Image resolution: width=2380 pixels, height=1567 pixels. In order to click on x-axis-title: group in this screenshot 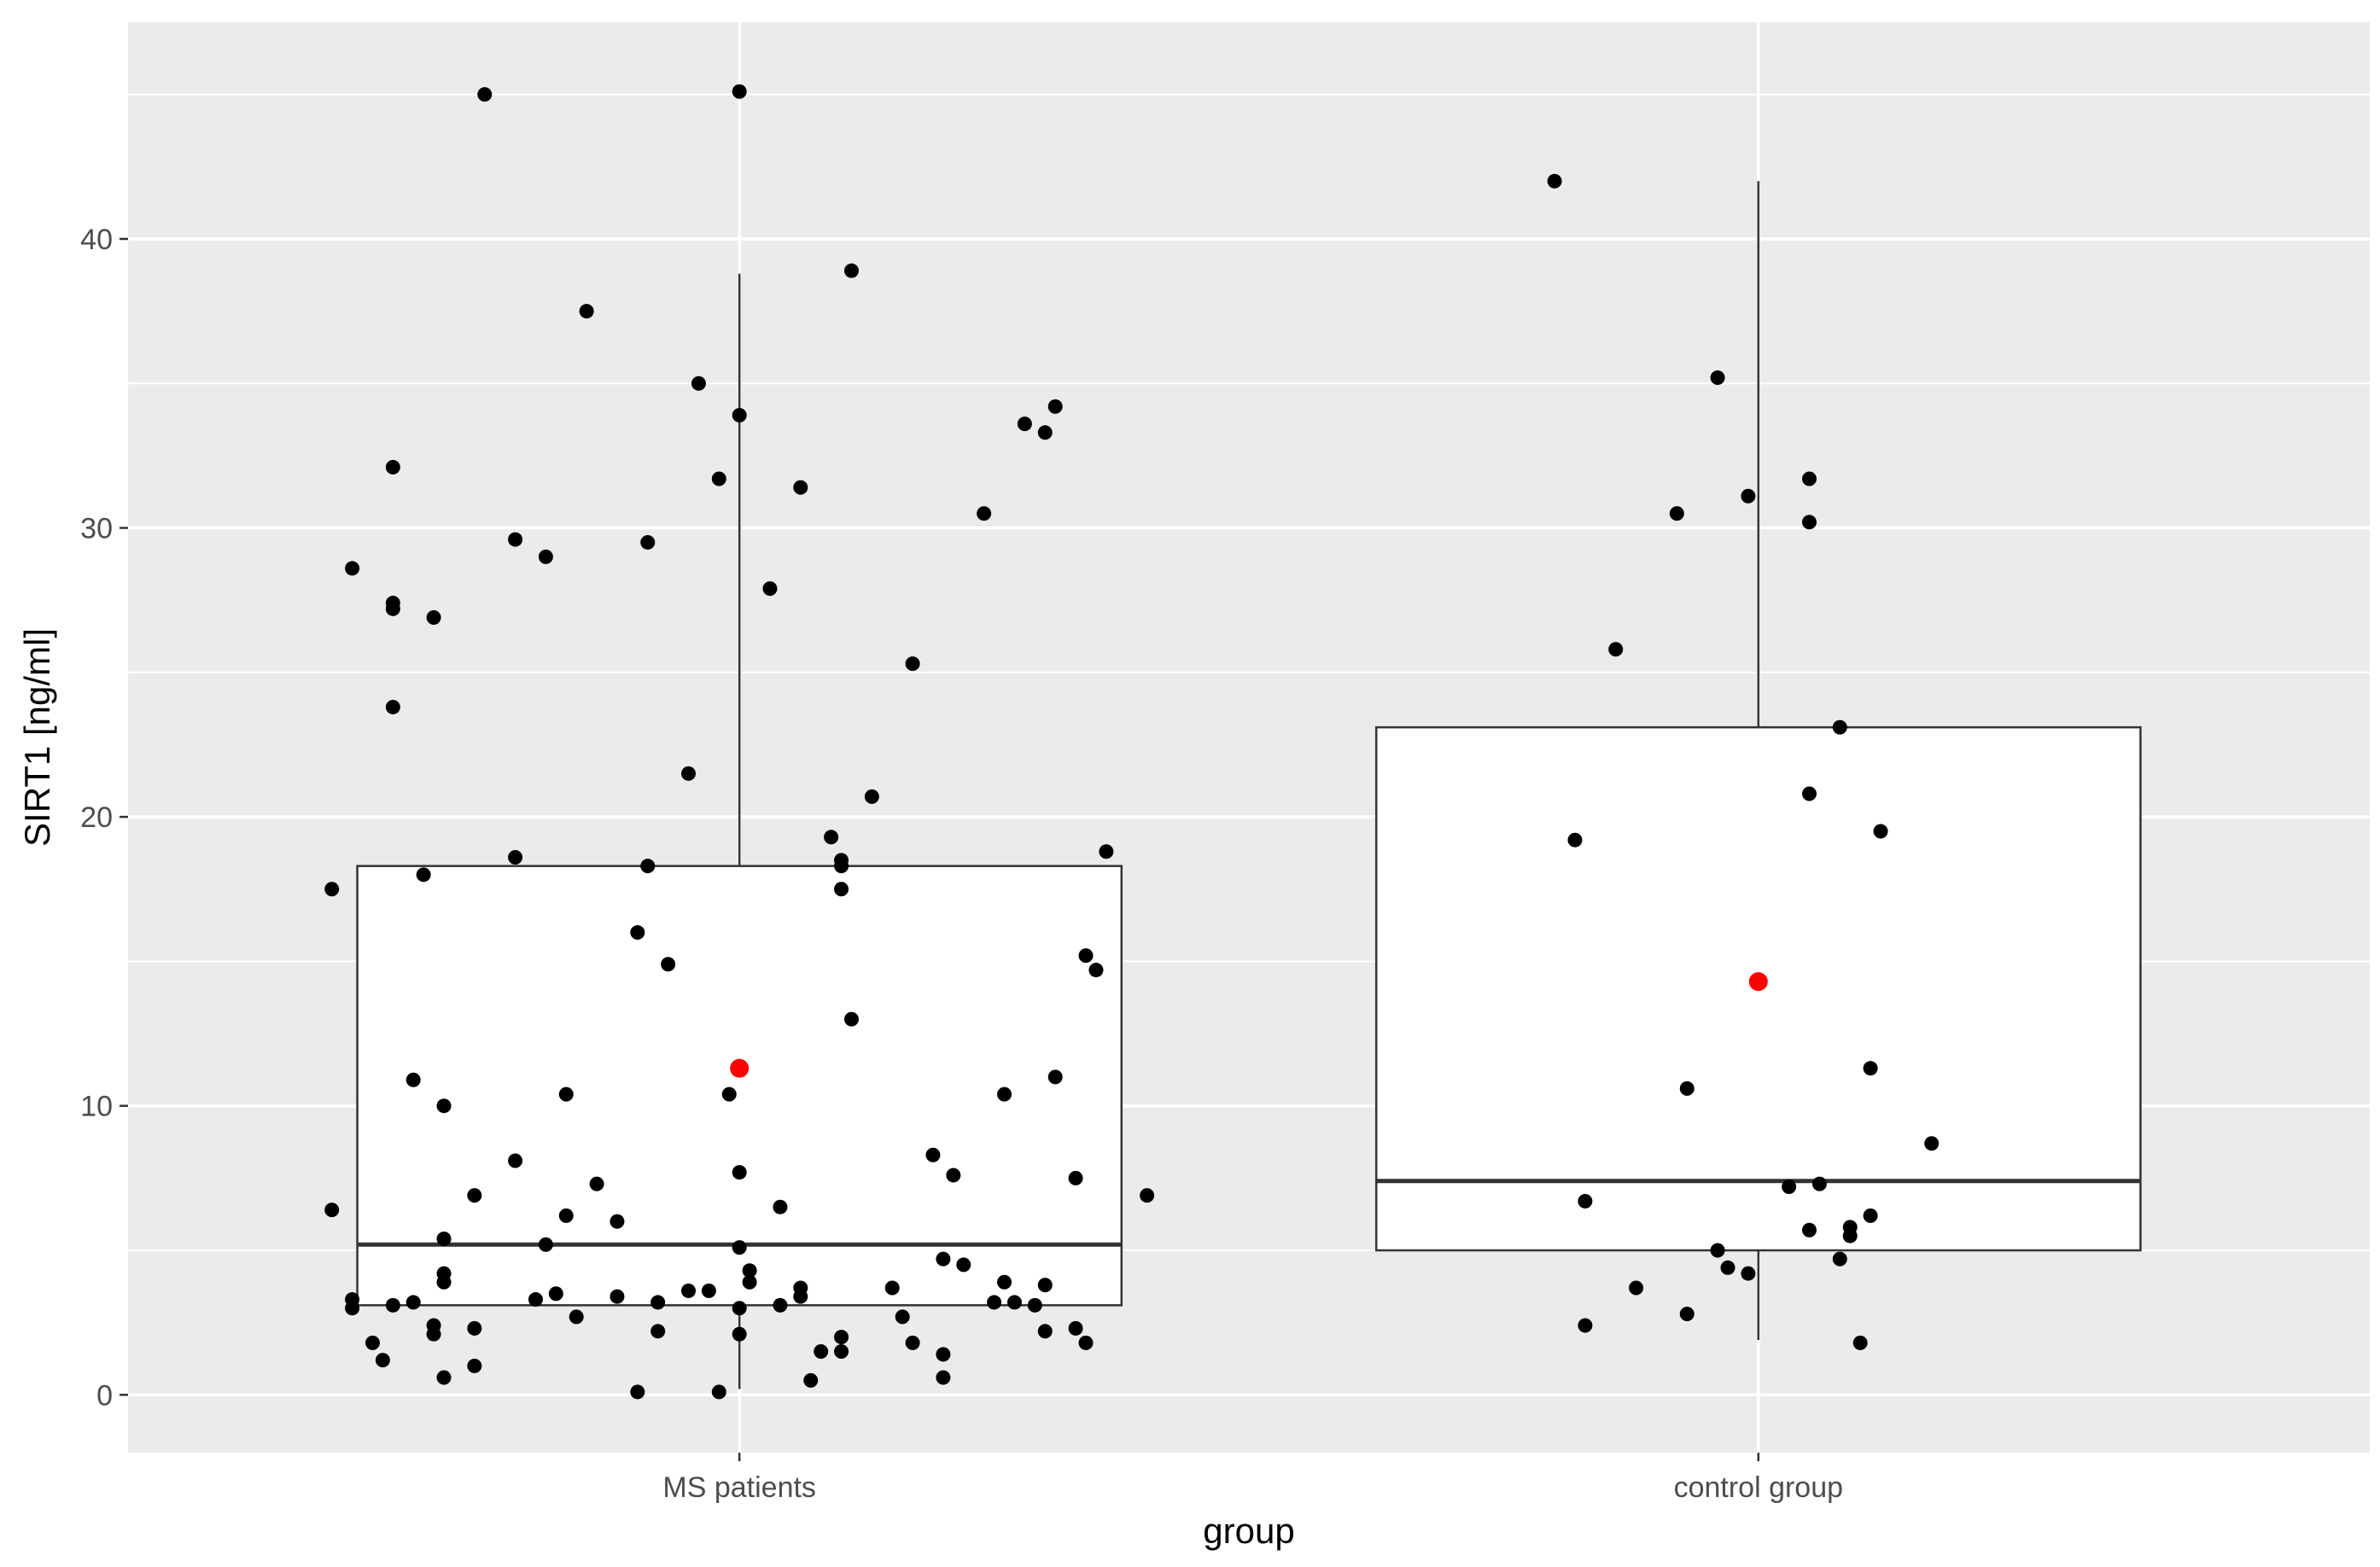, I will do `click(1248, 1531)`.